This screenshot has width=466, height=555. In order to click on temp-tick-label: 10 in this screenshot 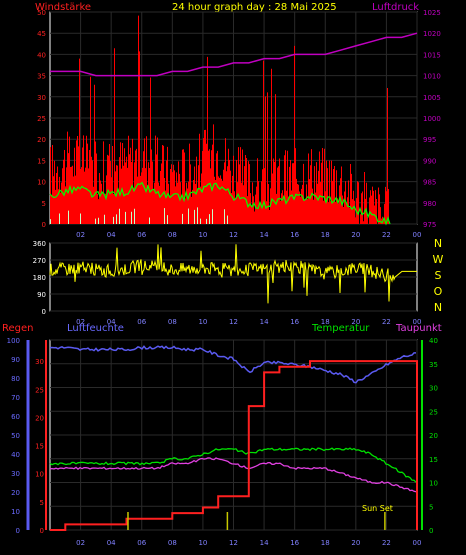, I will do `click(433, 484)`.